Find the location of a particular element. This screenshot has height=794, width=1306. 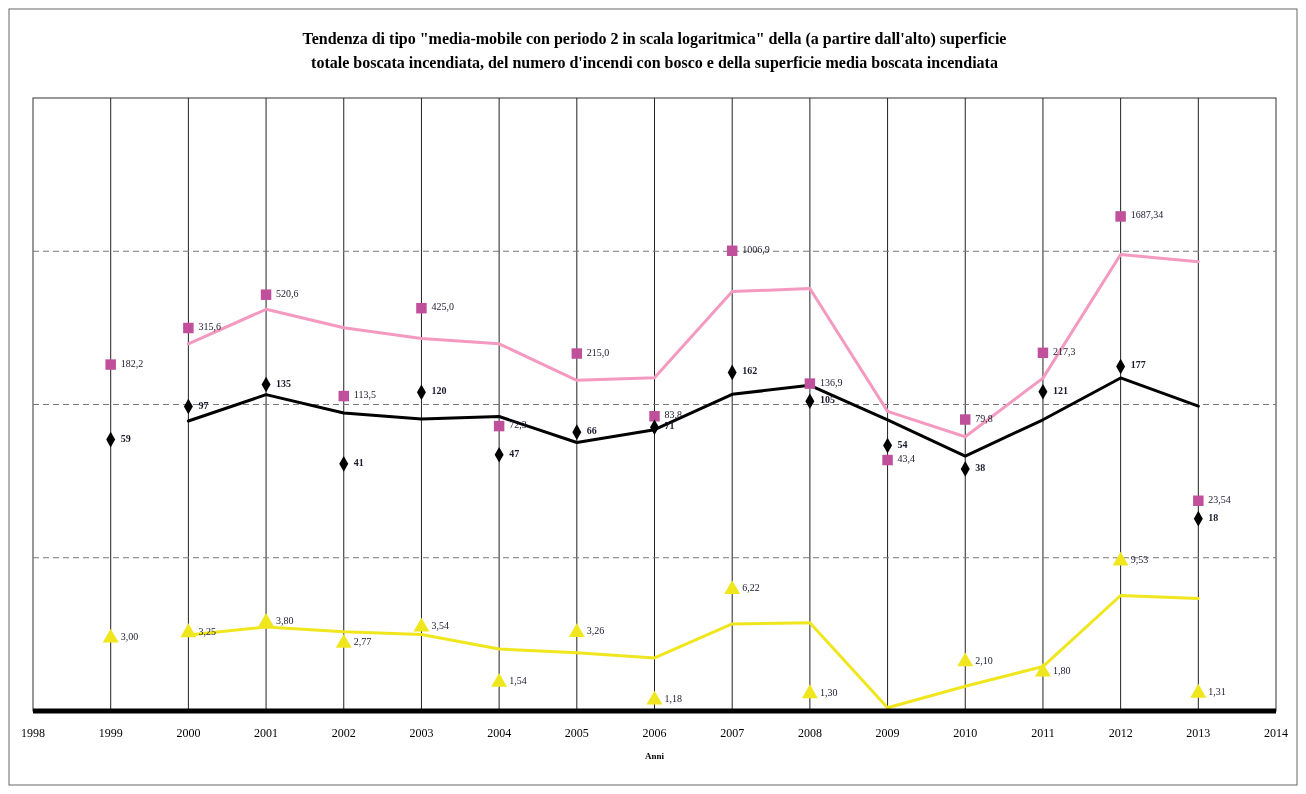

data-label: 135 is located at coordinates (284, 383).